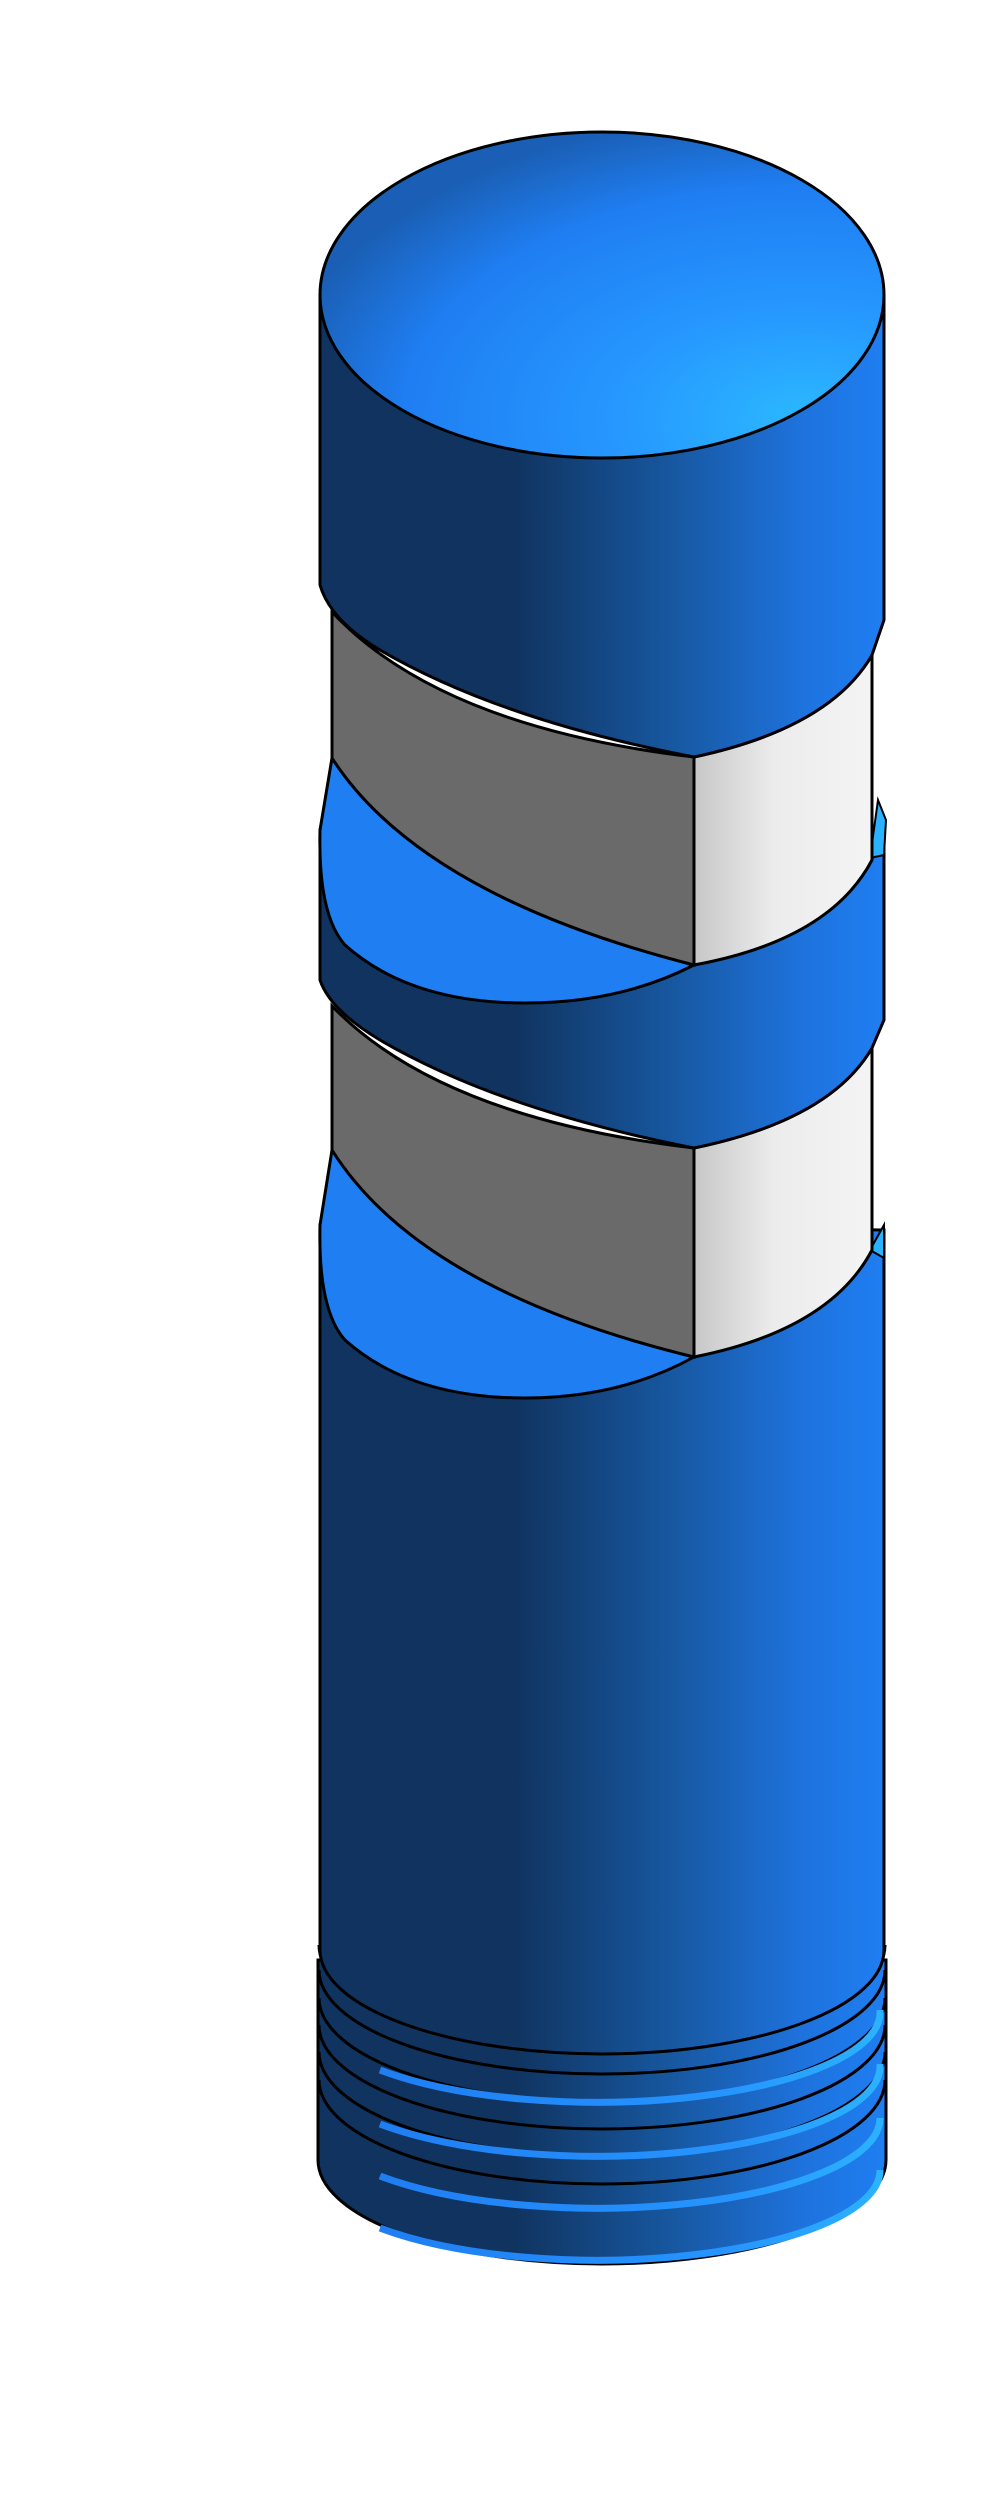  I want to click on top-section, so click(602, 444).